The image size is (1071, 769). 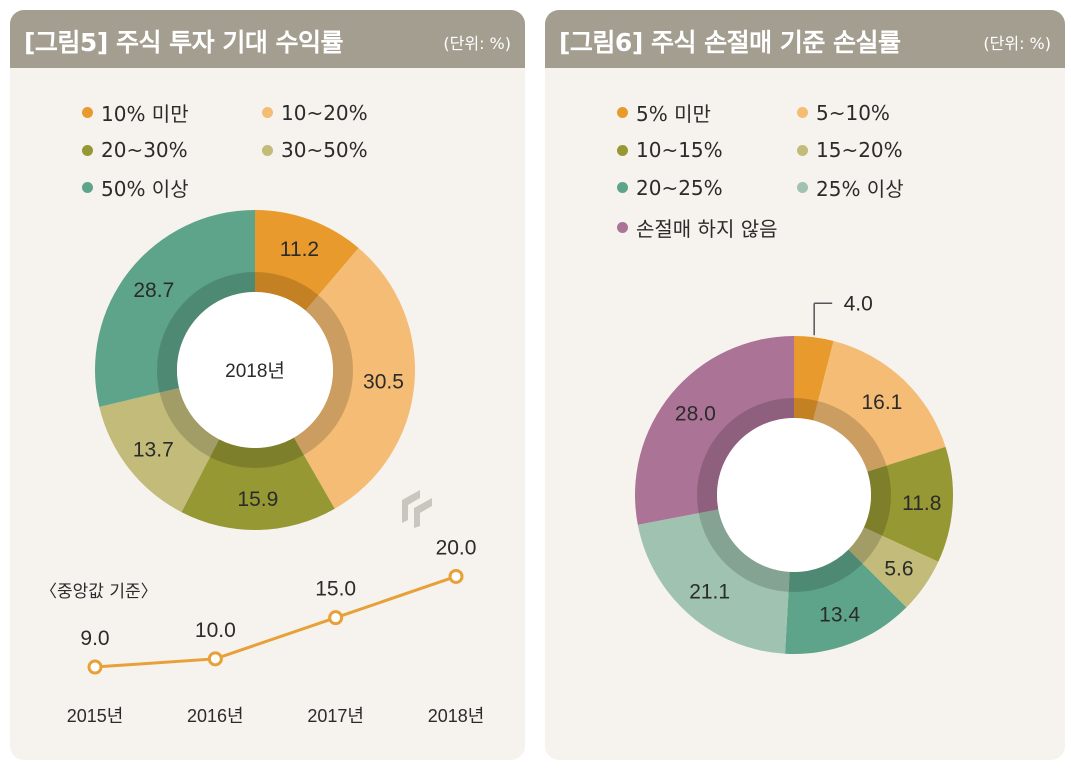 I want to click on legend-item: 5% 미만, so click(x=707, y=112).